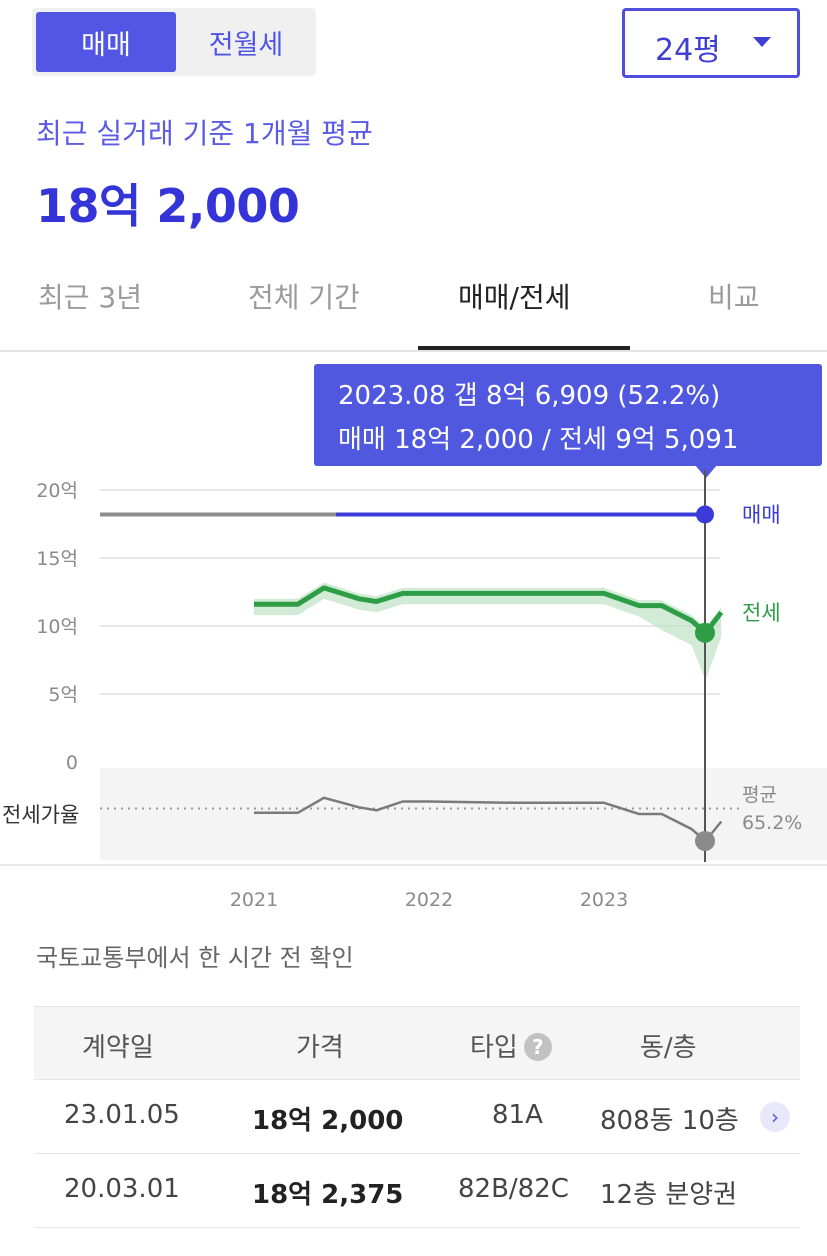  I want to click on ratio-average-label: 평균, so click(759, 795).